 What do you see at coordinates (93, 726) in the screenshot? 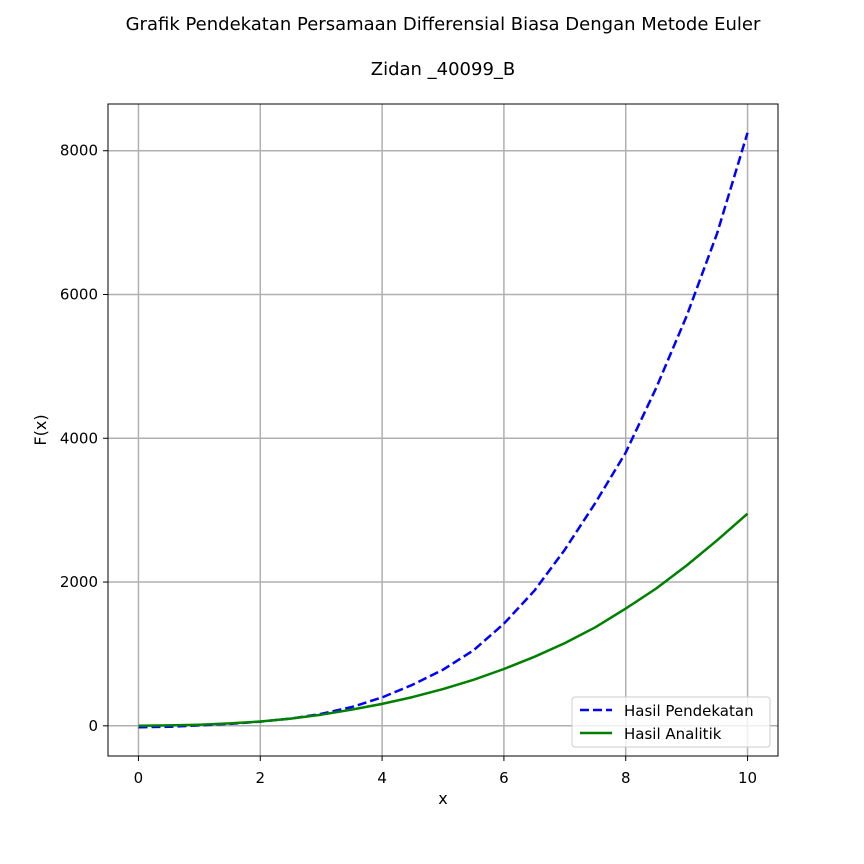
I see `y-tick-label: 0` at bounding box center [93, 726].